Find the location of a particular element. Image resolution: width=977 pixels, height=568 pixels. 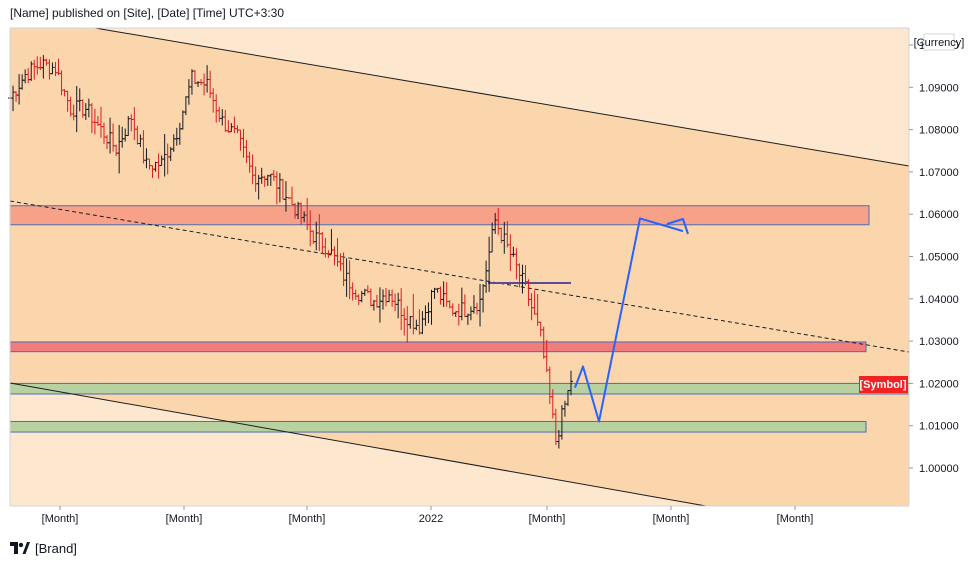

last-price-label: [Symbol] is located at coordinates (882, 385).